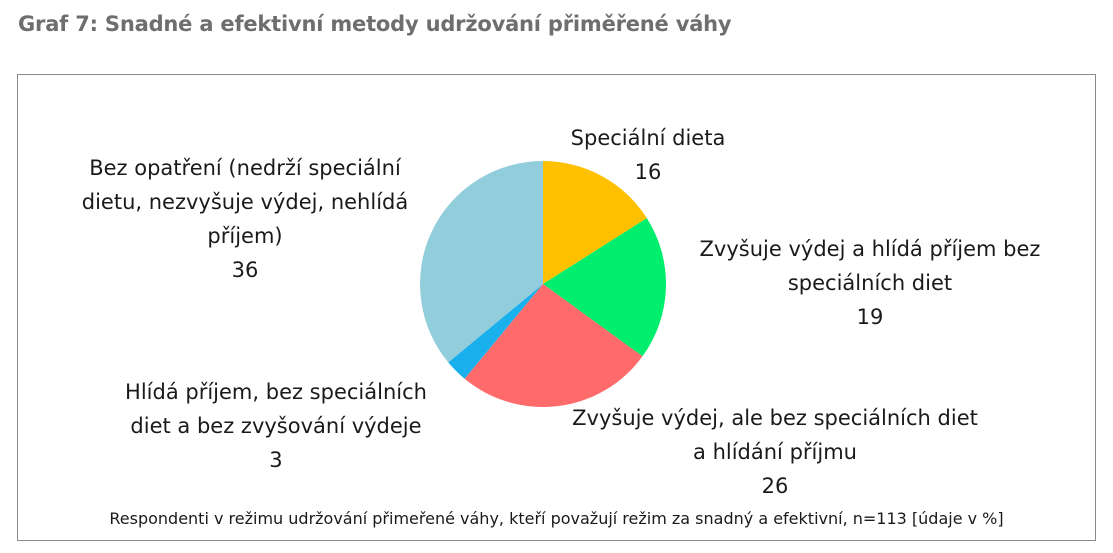 The image size is (1113, 553). Describe the element at coordinates (870, 317) in the screenshot. I see `slice-value-label: 19` at that location.